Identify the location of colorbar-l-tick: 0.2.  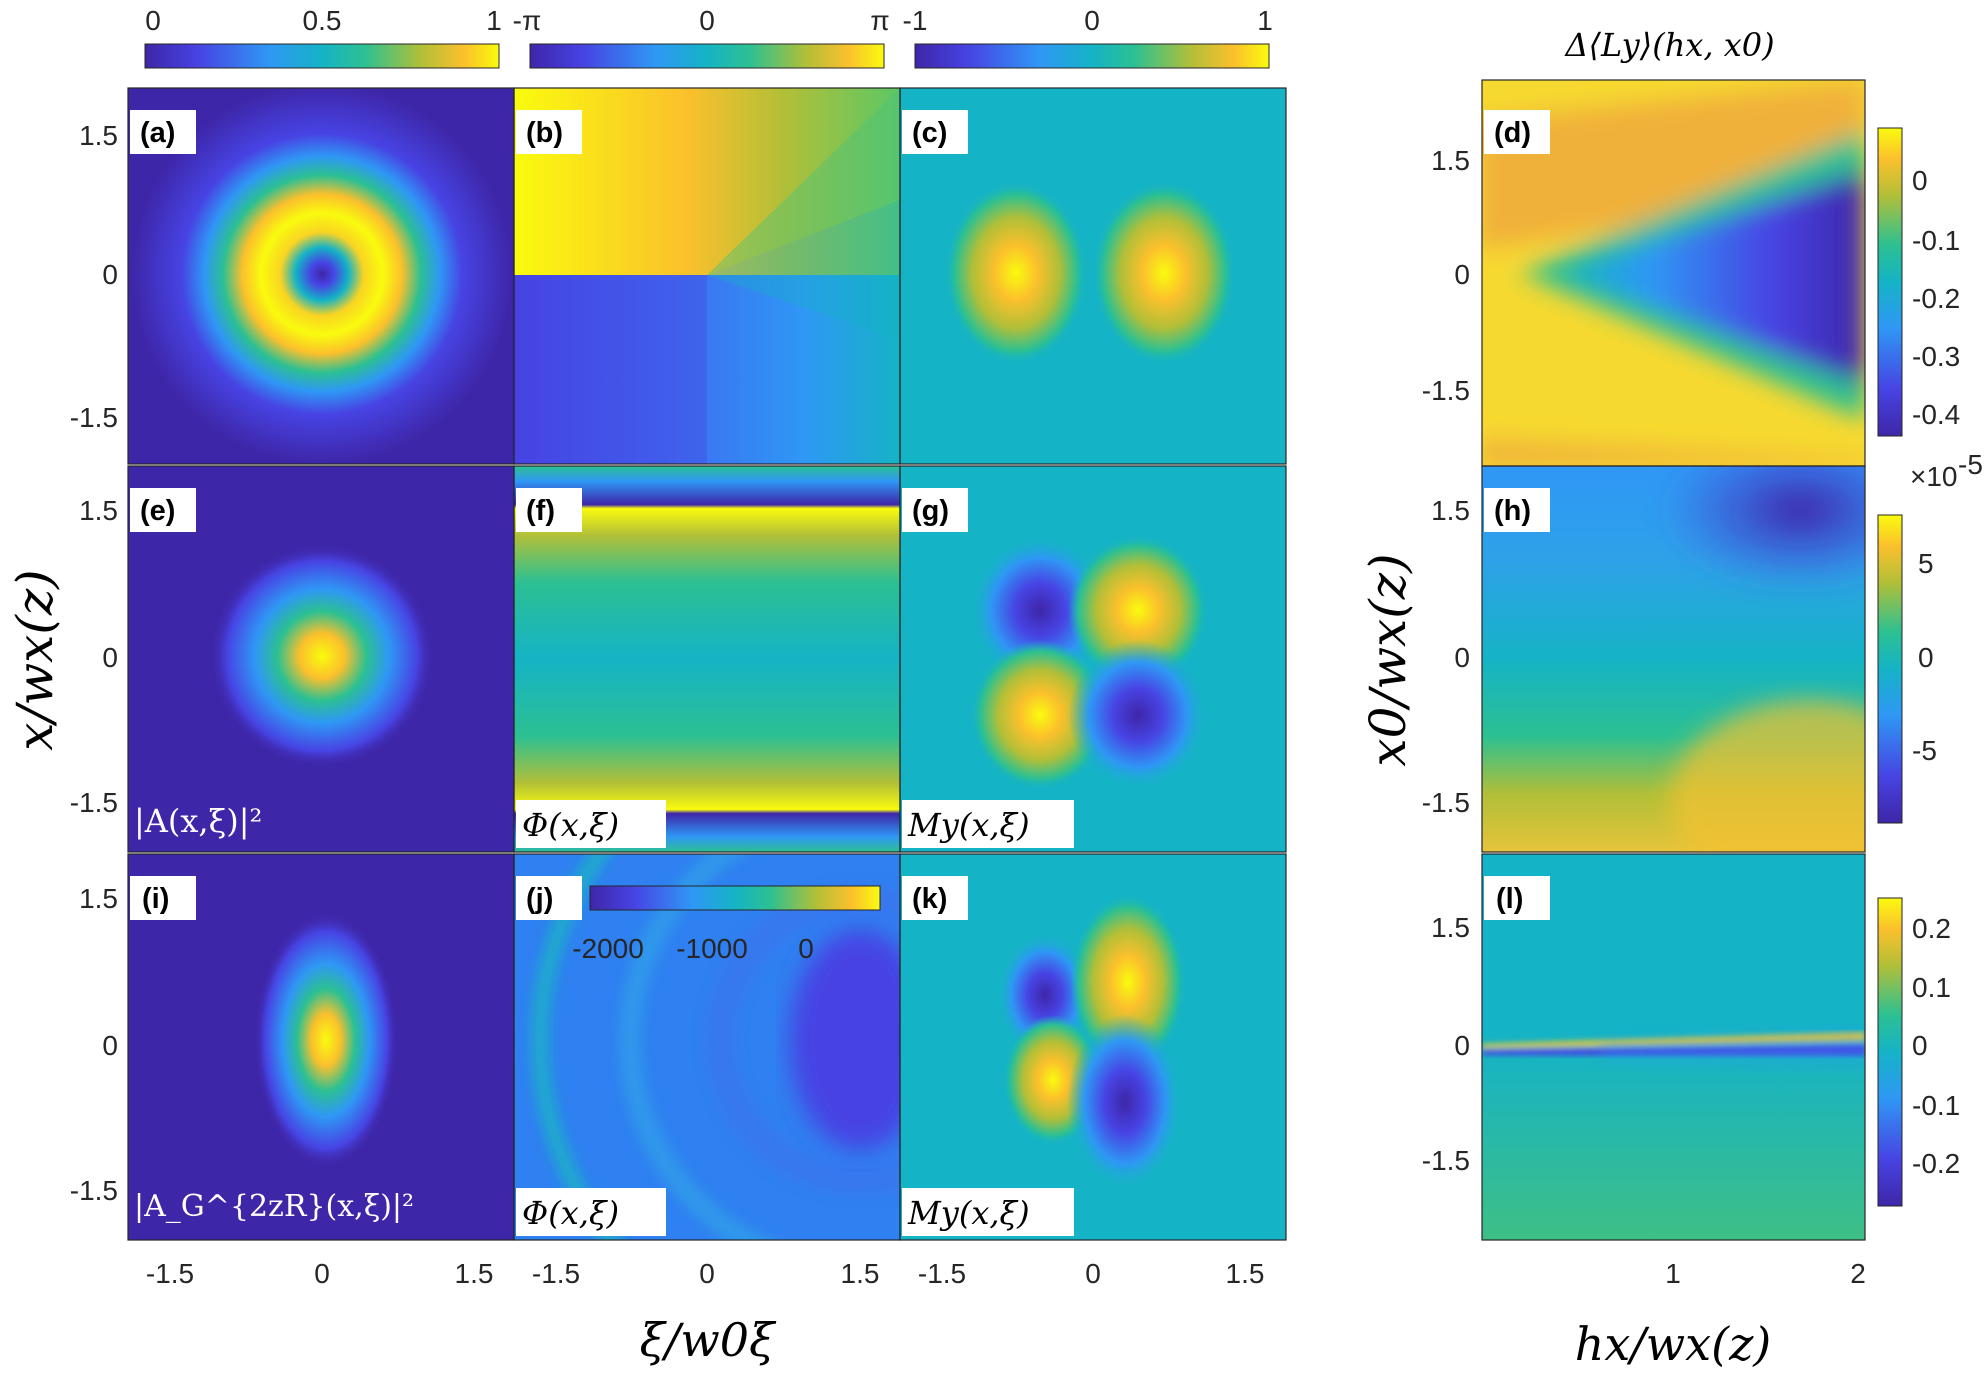
(1931, 928).